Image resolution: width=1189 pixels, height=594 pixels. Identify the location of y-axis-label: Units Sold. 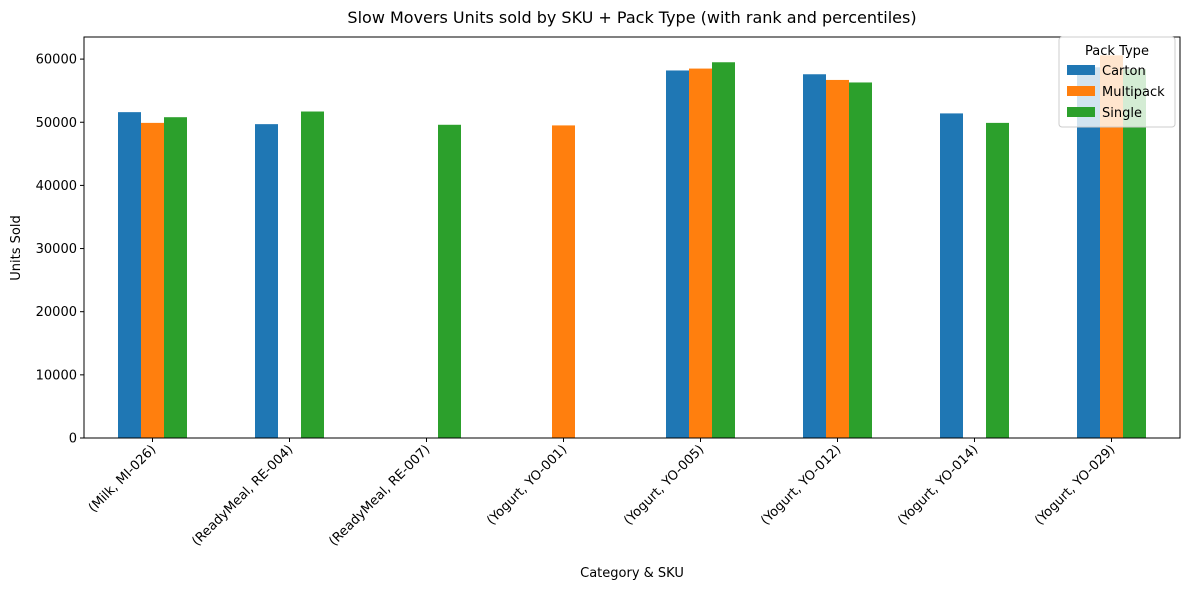
(16, 247).